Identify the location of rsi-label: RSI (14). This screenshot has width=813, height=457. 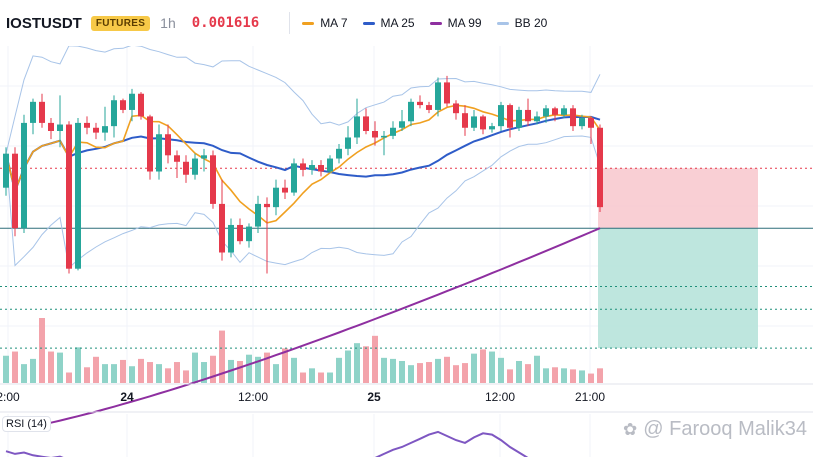
(26, 424).